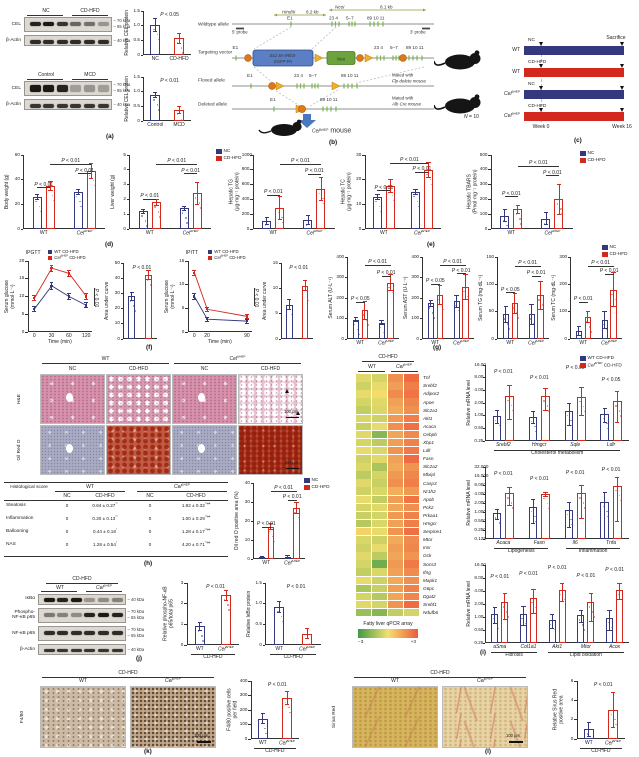 This screenshot has height=757, width=639. What do you see at coordinates (516, 50) in the screenshot?
I see `timeline-group-label: WT` at bounding box center [516, 50].